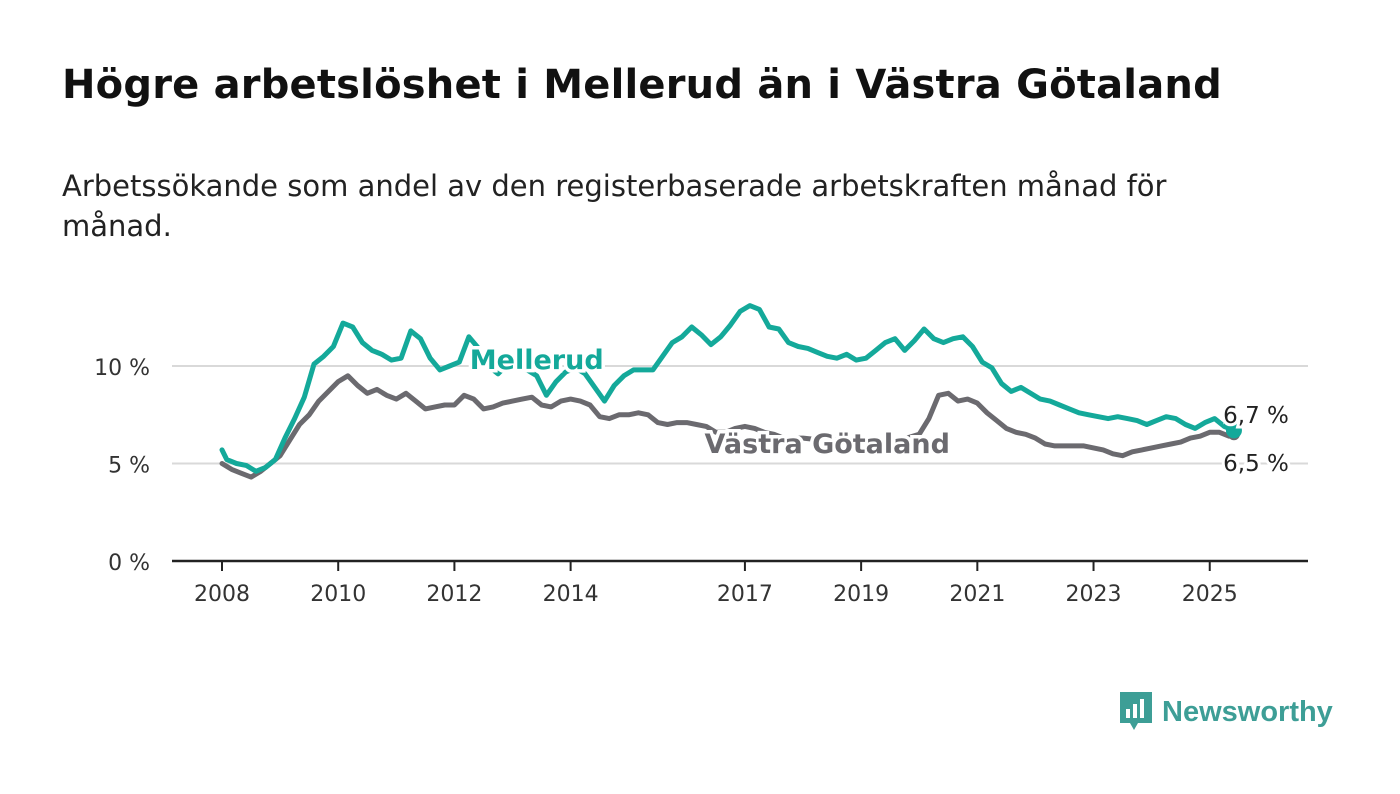  I want to click on brand-name: Newsworthy, so click(1247, 711).